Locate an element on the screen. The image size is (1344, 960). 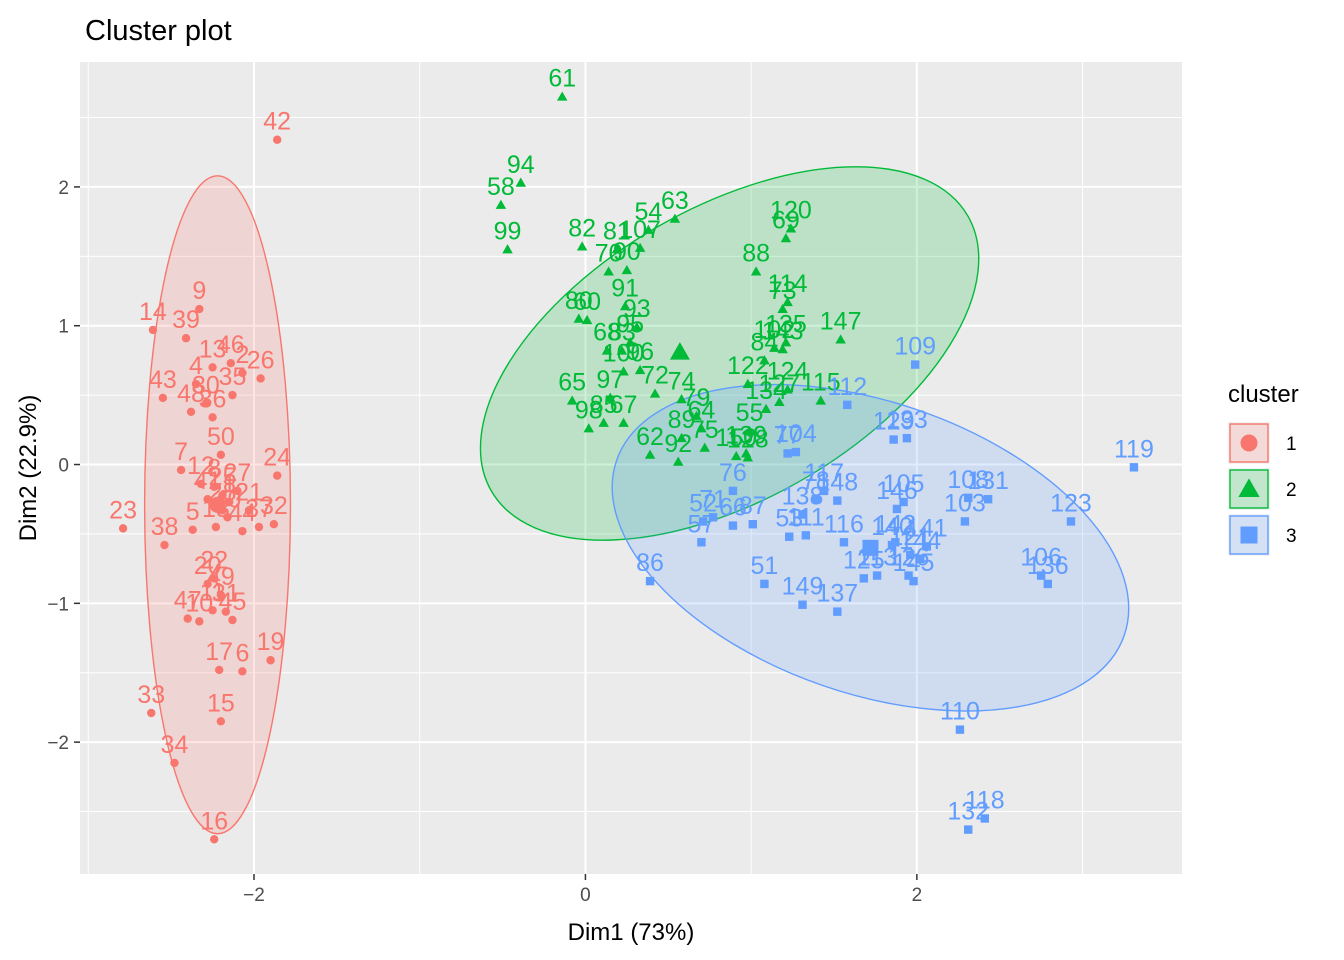
point-label: 51 is located at coordinates (764, 566).